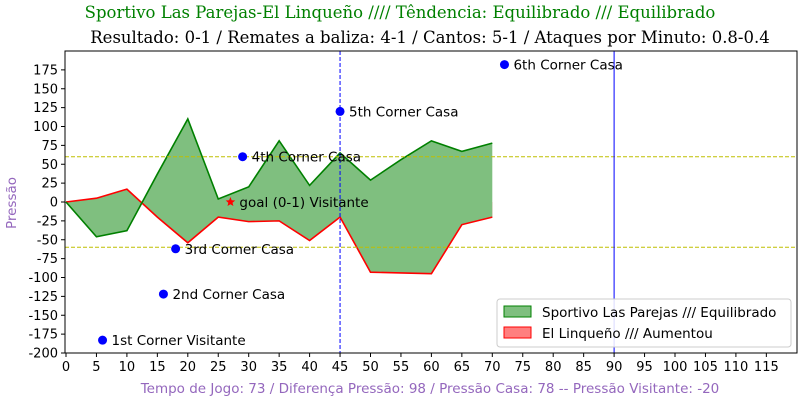 The width and height of the screenshot is (800, 400). Describe the element at coordinates (45, 127) in the screenshot. I see `y-tick-label: 100` at that location.